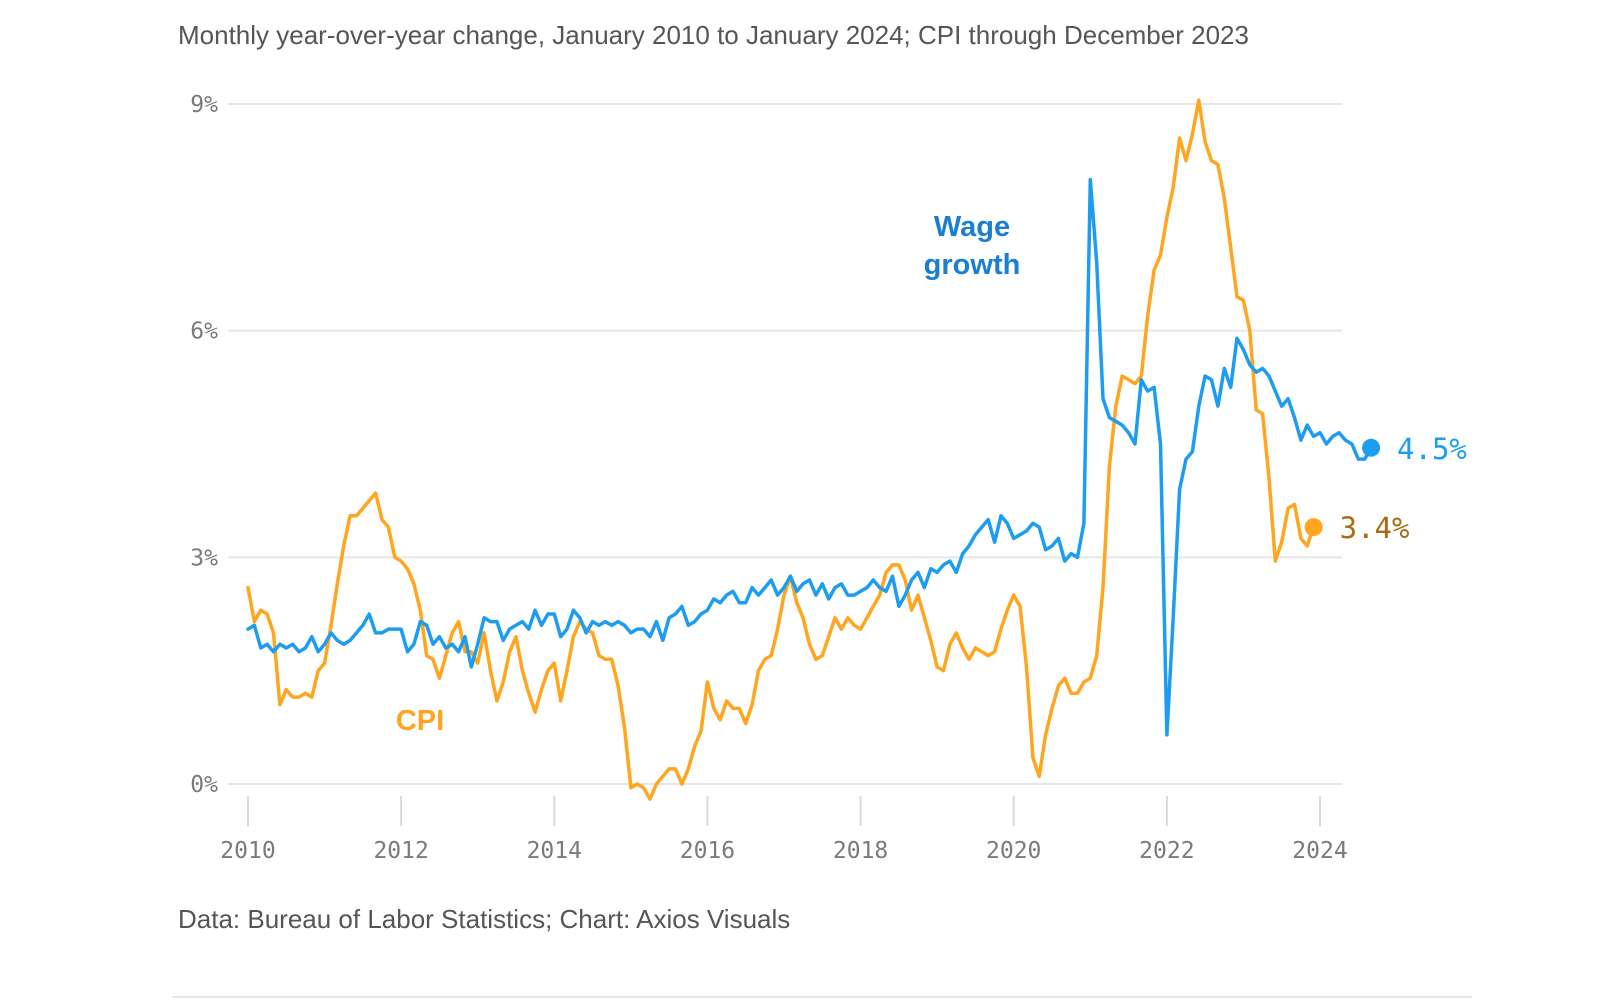 The image size is (1600, 1000). What do you see at coordinates (247, 851) in the screenshot?
I see `x-tick-label-2010: 2010` at bounding box center [247, 851].